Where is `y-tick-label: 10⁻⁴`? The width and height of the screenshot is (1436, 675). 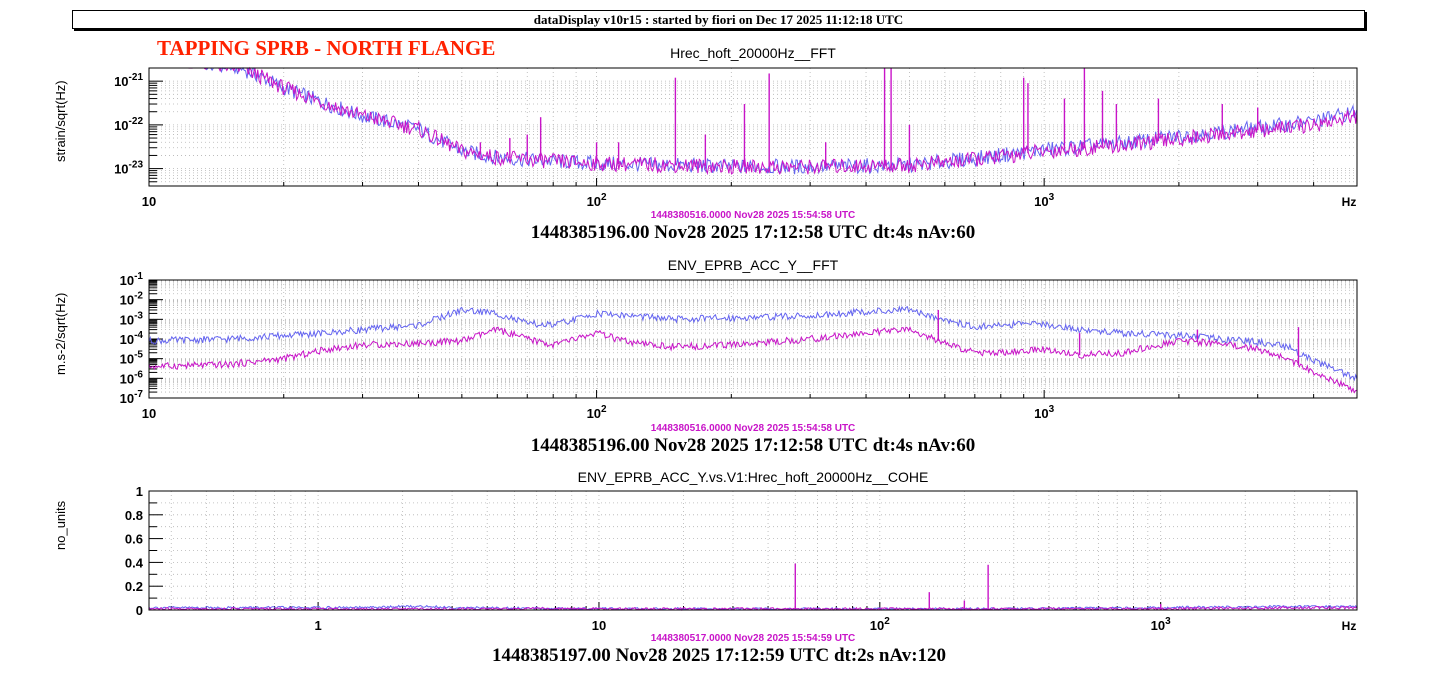 y-tick-label: 10⁻⁴ is located at coordinates (132, 338).